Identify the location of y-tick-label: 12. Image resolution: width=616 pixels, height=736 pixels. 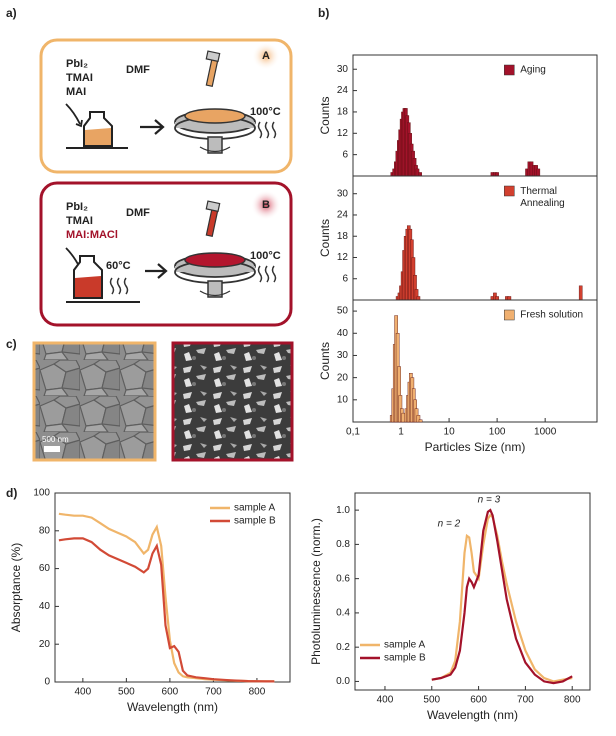
(343, 133).